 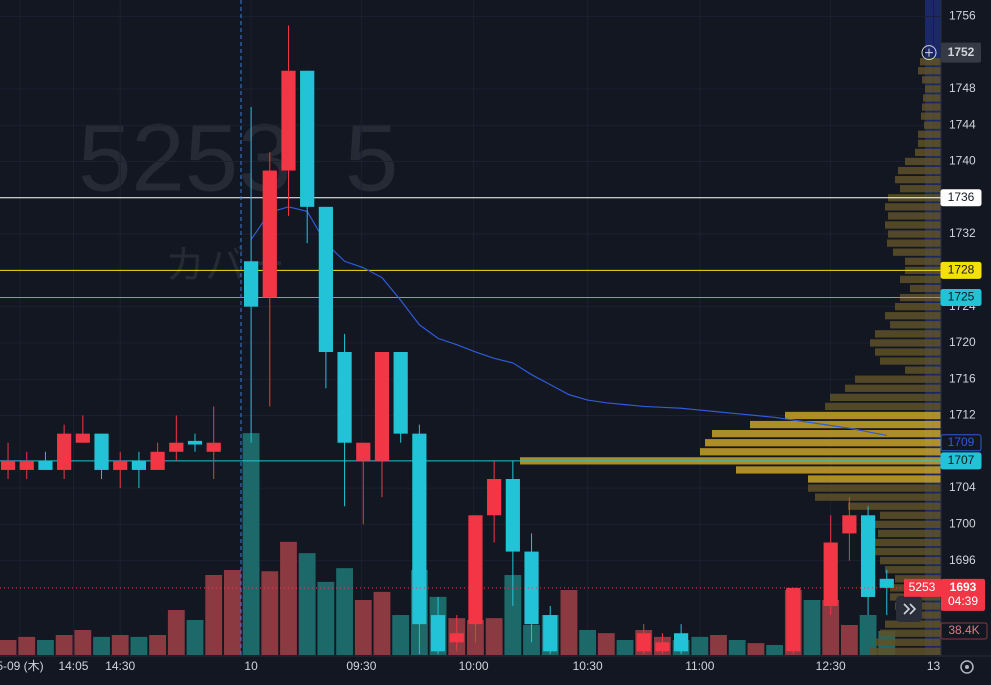 I want to click on y-tick-label: 1720, so click(x=962, y=342).